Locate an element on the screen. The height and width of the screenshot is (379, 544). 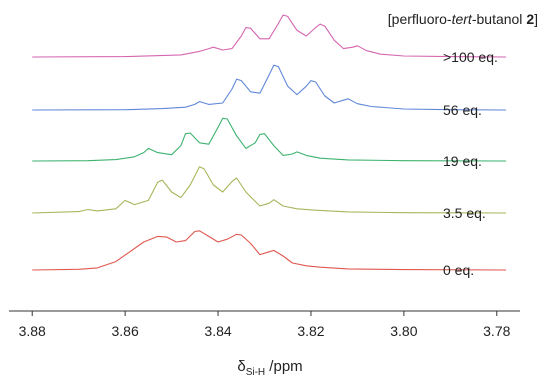
x-tick-label: 3.86 is located at coordinates (125, 331).